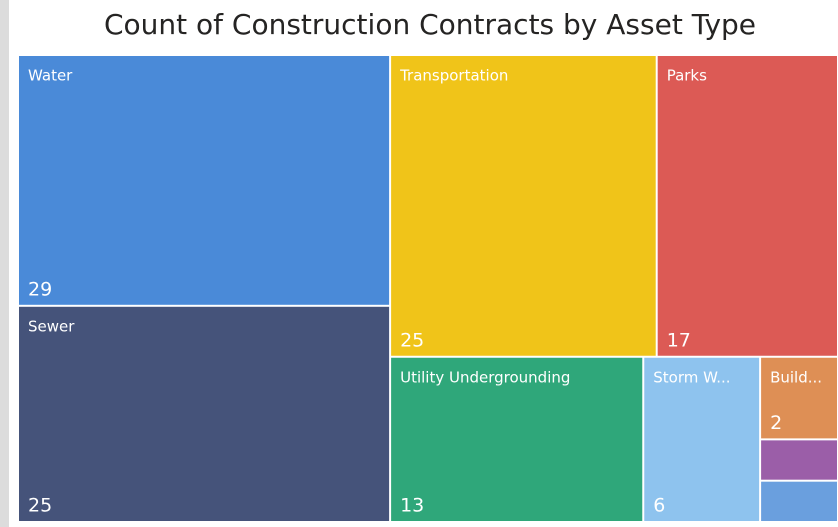 The height and width of the screenshot is (527, 838). Describe the element at coordinates (50, 76) in the screenshot. I see `tile-label: Water` at that location.